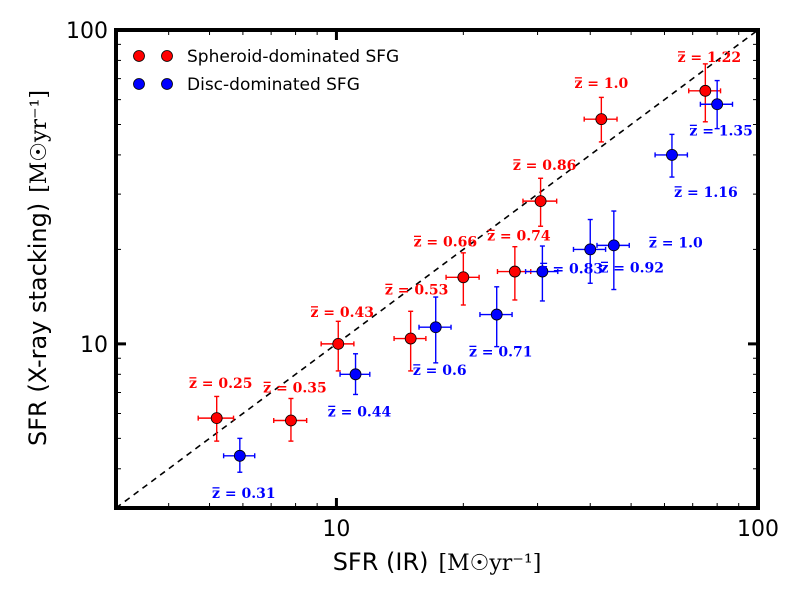  What do you see at coordinates (417, 291) in the screenshot?
I see `point-label: z̅ = 0.53` at bounding box center [417, 291].